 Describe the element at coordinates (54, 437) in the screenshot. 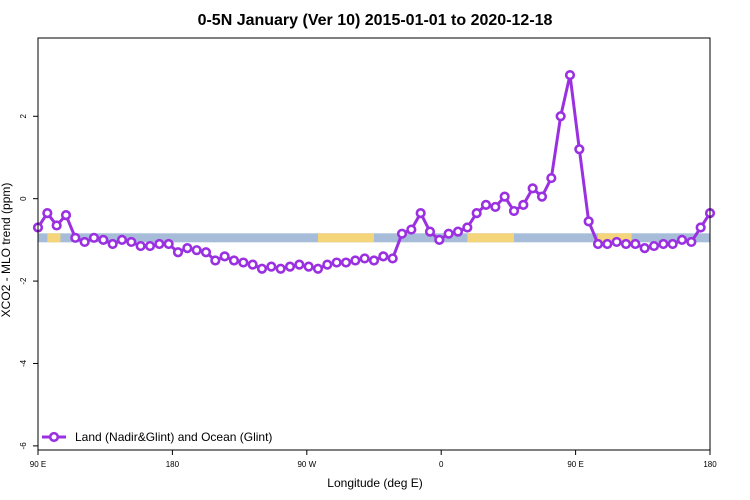

I see `legend-swatch-marker` at that location.